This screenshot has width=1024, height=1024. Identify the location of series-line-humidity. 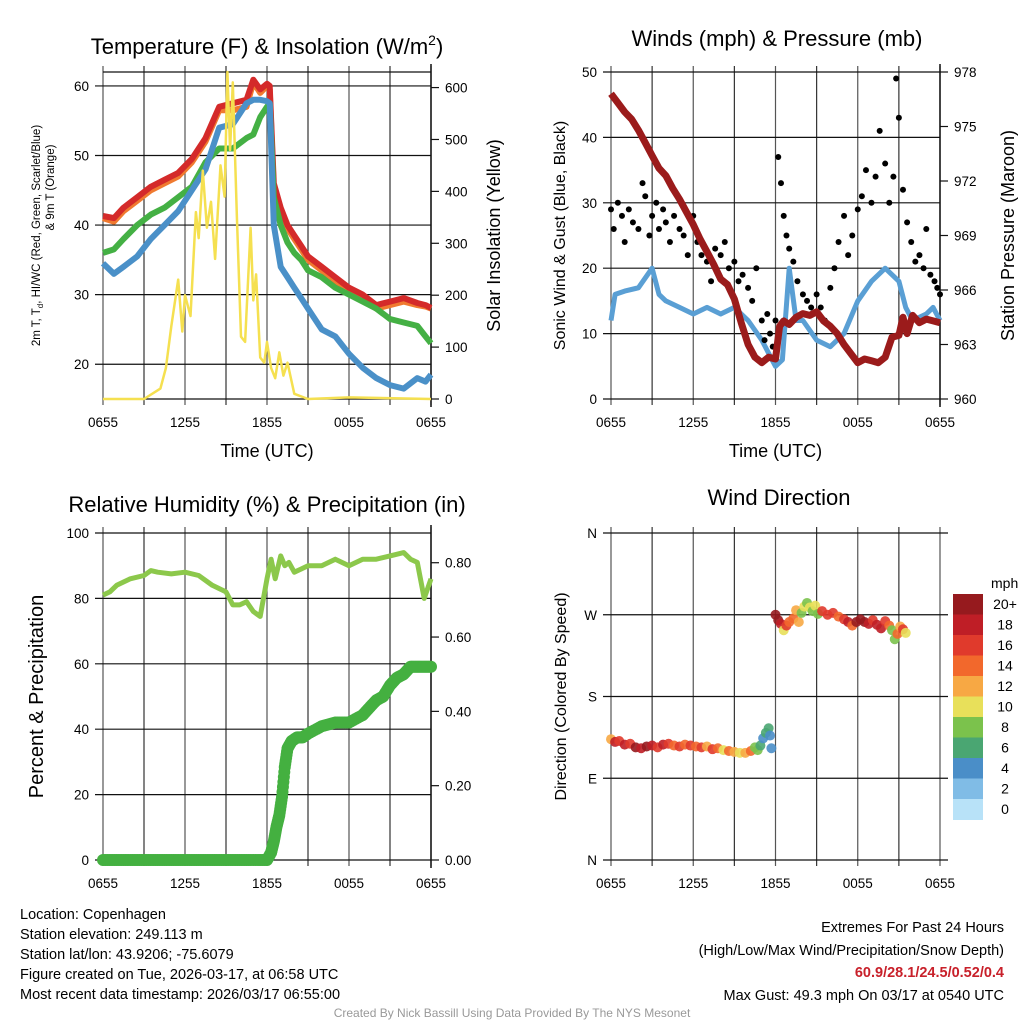
(267, 584).